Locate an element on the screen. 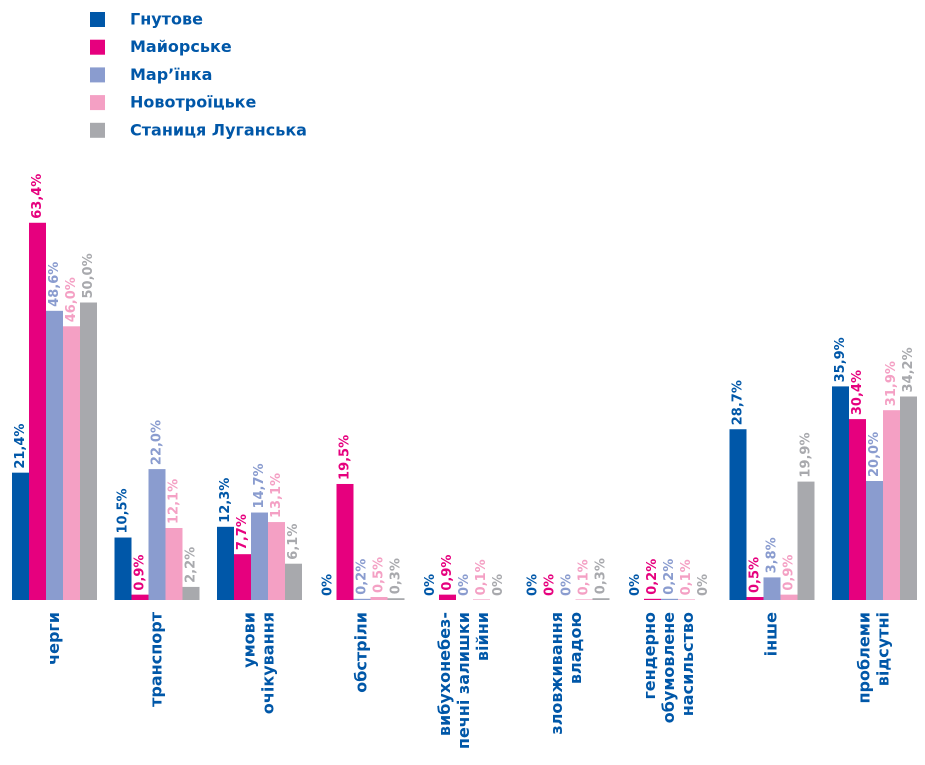  category-label: печні залишки is located at coordinates (463, 680).